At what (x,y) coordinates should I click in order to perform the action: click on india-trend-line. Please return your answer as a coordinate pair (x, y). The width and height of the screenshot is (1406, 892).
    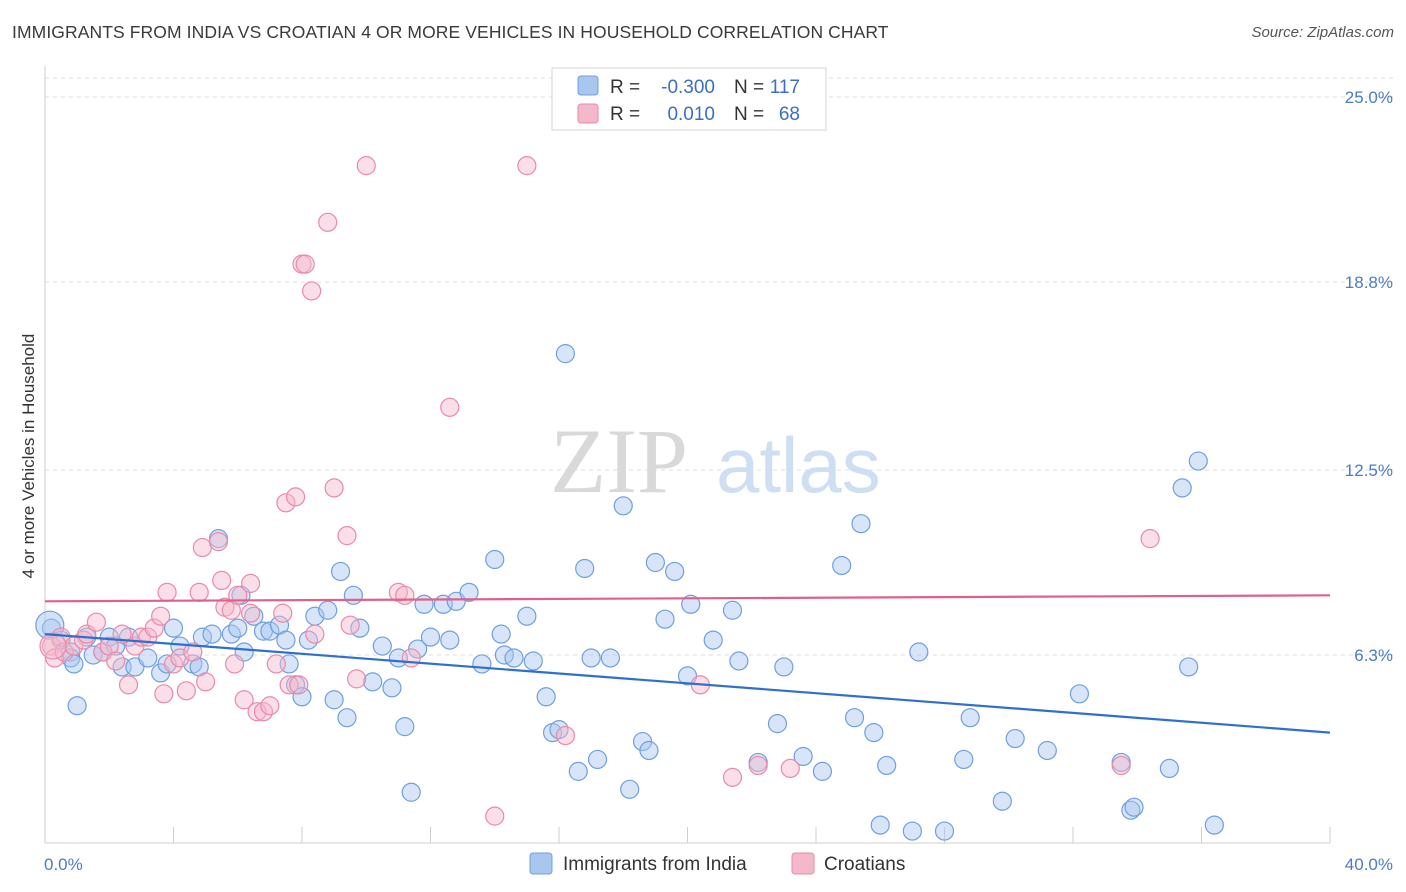
    Looking at the image, I should click on (687, 683).